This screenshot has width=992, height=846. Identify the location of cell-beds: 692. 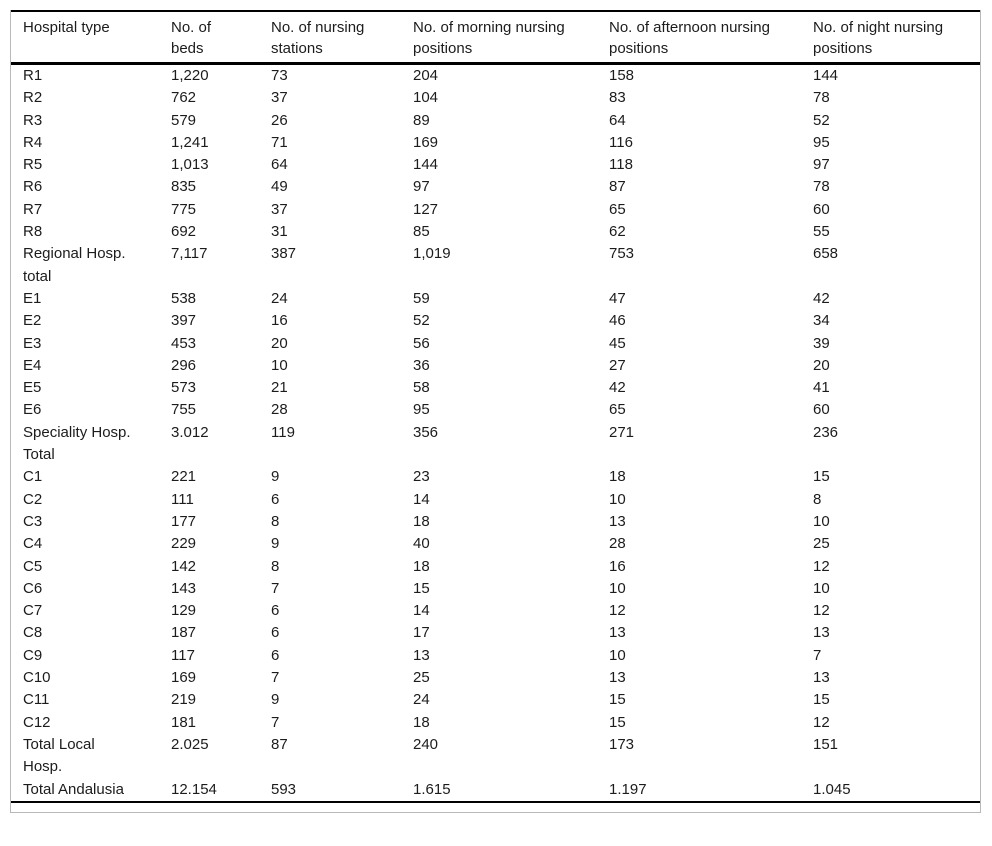
(184, 232).